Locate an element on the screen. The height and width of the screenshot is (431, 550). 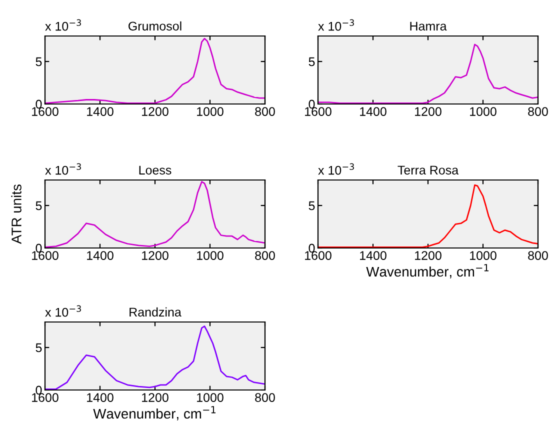
chart-title: Terra Rosa is located at coordinates (428, 170).